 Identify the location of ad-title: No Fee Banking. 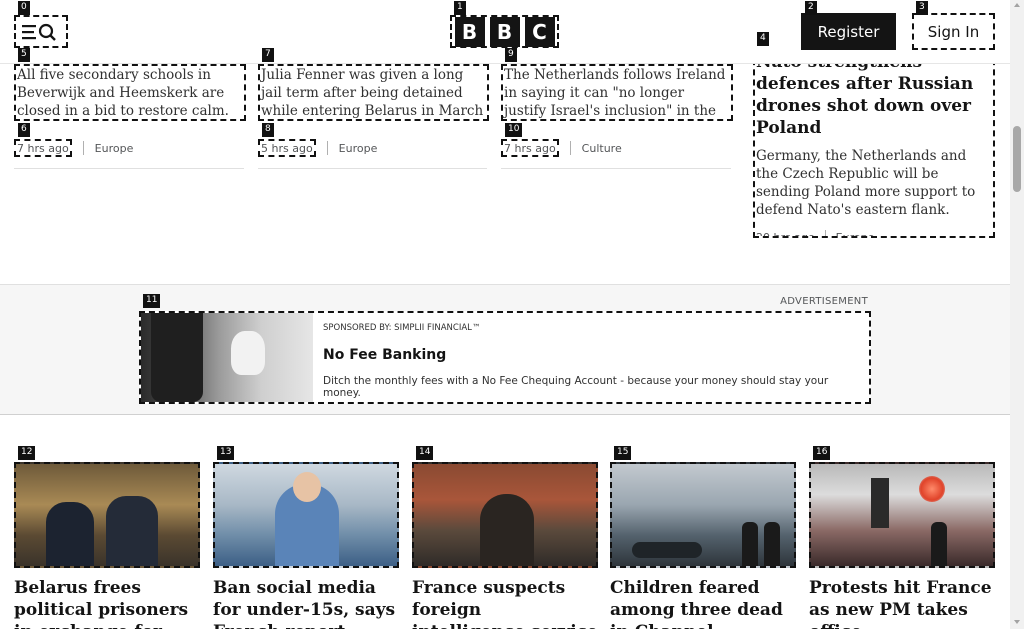
(385, 355).